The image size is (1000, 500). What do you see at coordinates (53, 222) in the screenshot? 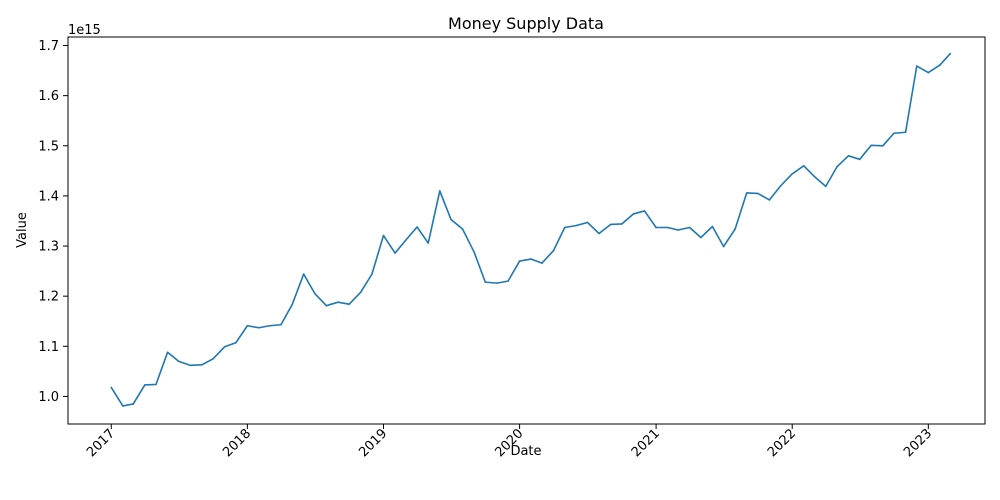
I see `y-axis: 1.0 1.1 1.2 1.3 1.4 1.5 1.6 1.7` at bounding box center [53, 222].